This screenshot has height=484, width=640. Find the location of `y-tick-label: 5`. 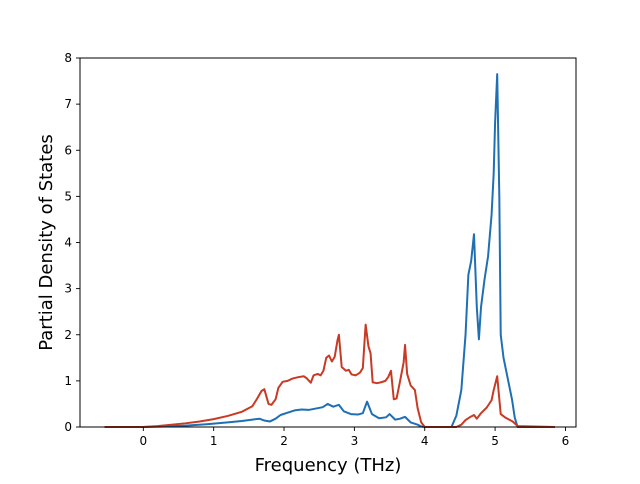

y-tick-label: 5 is located at coordinates (68, 196).